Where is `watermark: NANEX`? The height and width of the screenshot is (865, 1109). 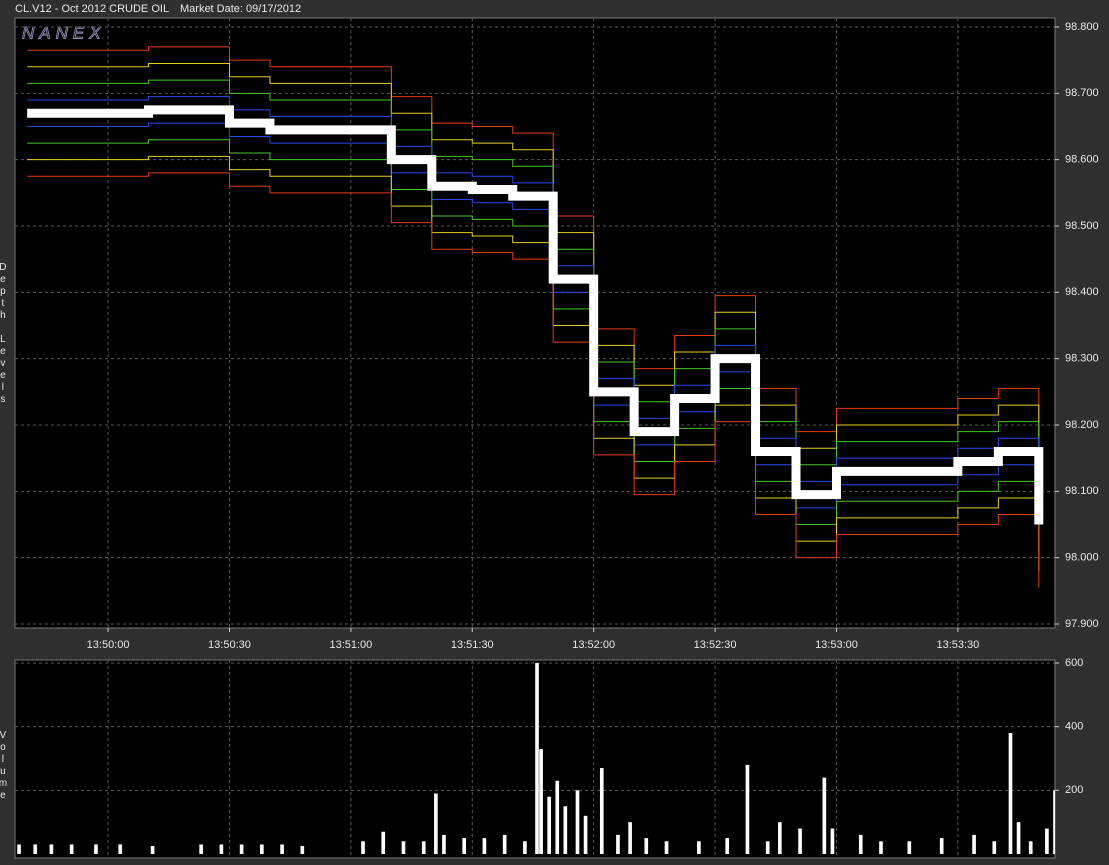 watermark: NANEX is located at coordinates (64, 32).